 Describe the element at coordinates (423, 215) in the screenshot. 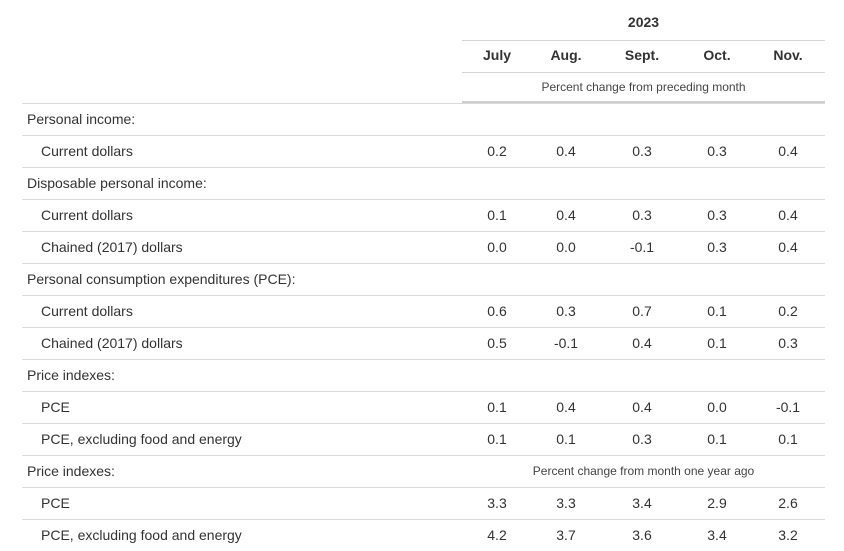

I see `table-row: Current dollars 0.1 0.4 0.3 0.3 0.4` at that location.